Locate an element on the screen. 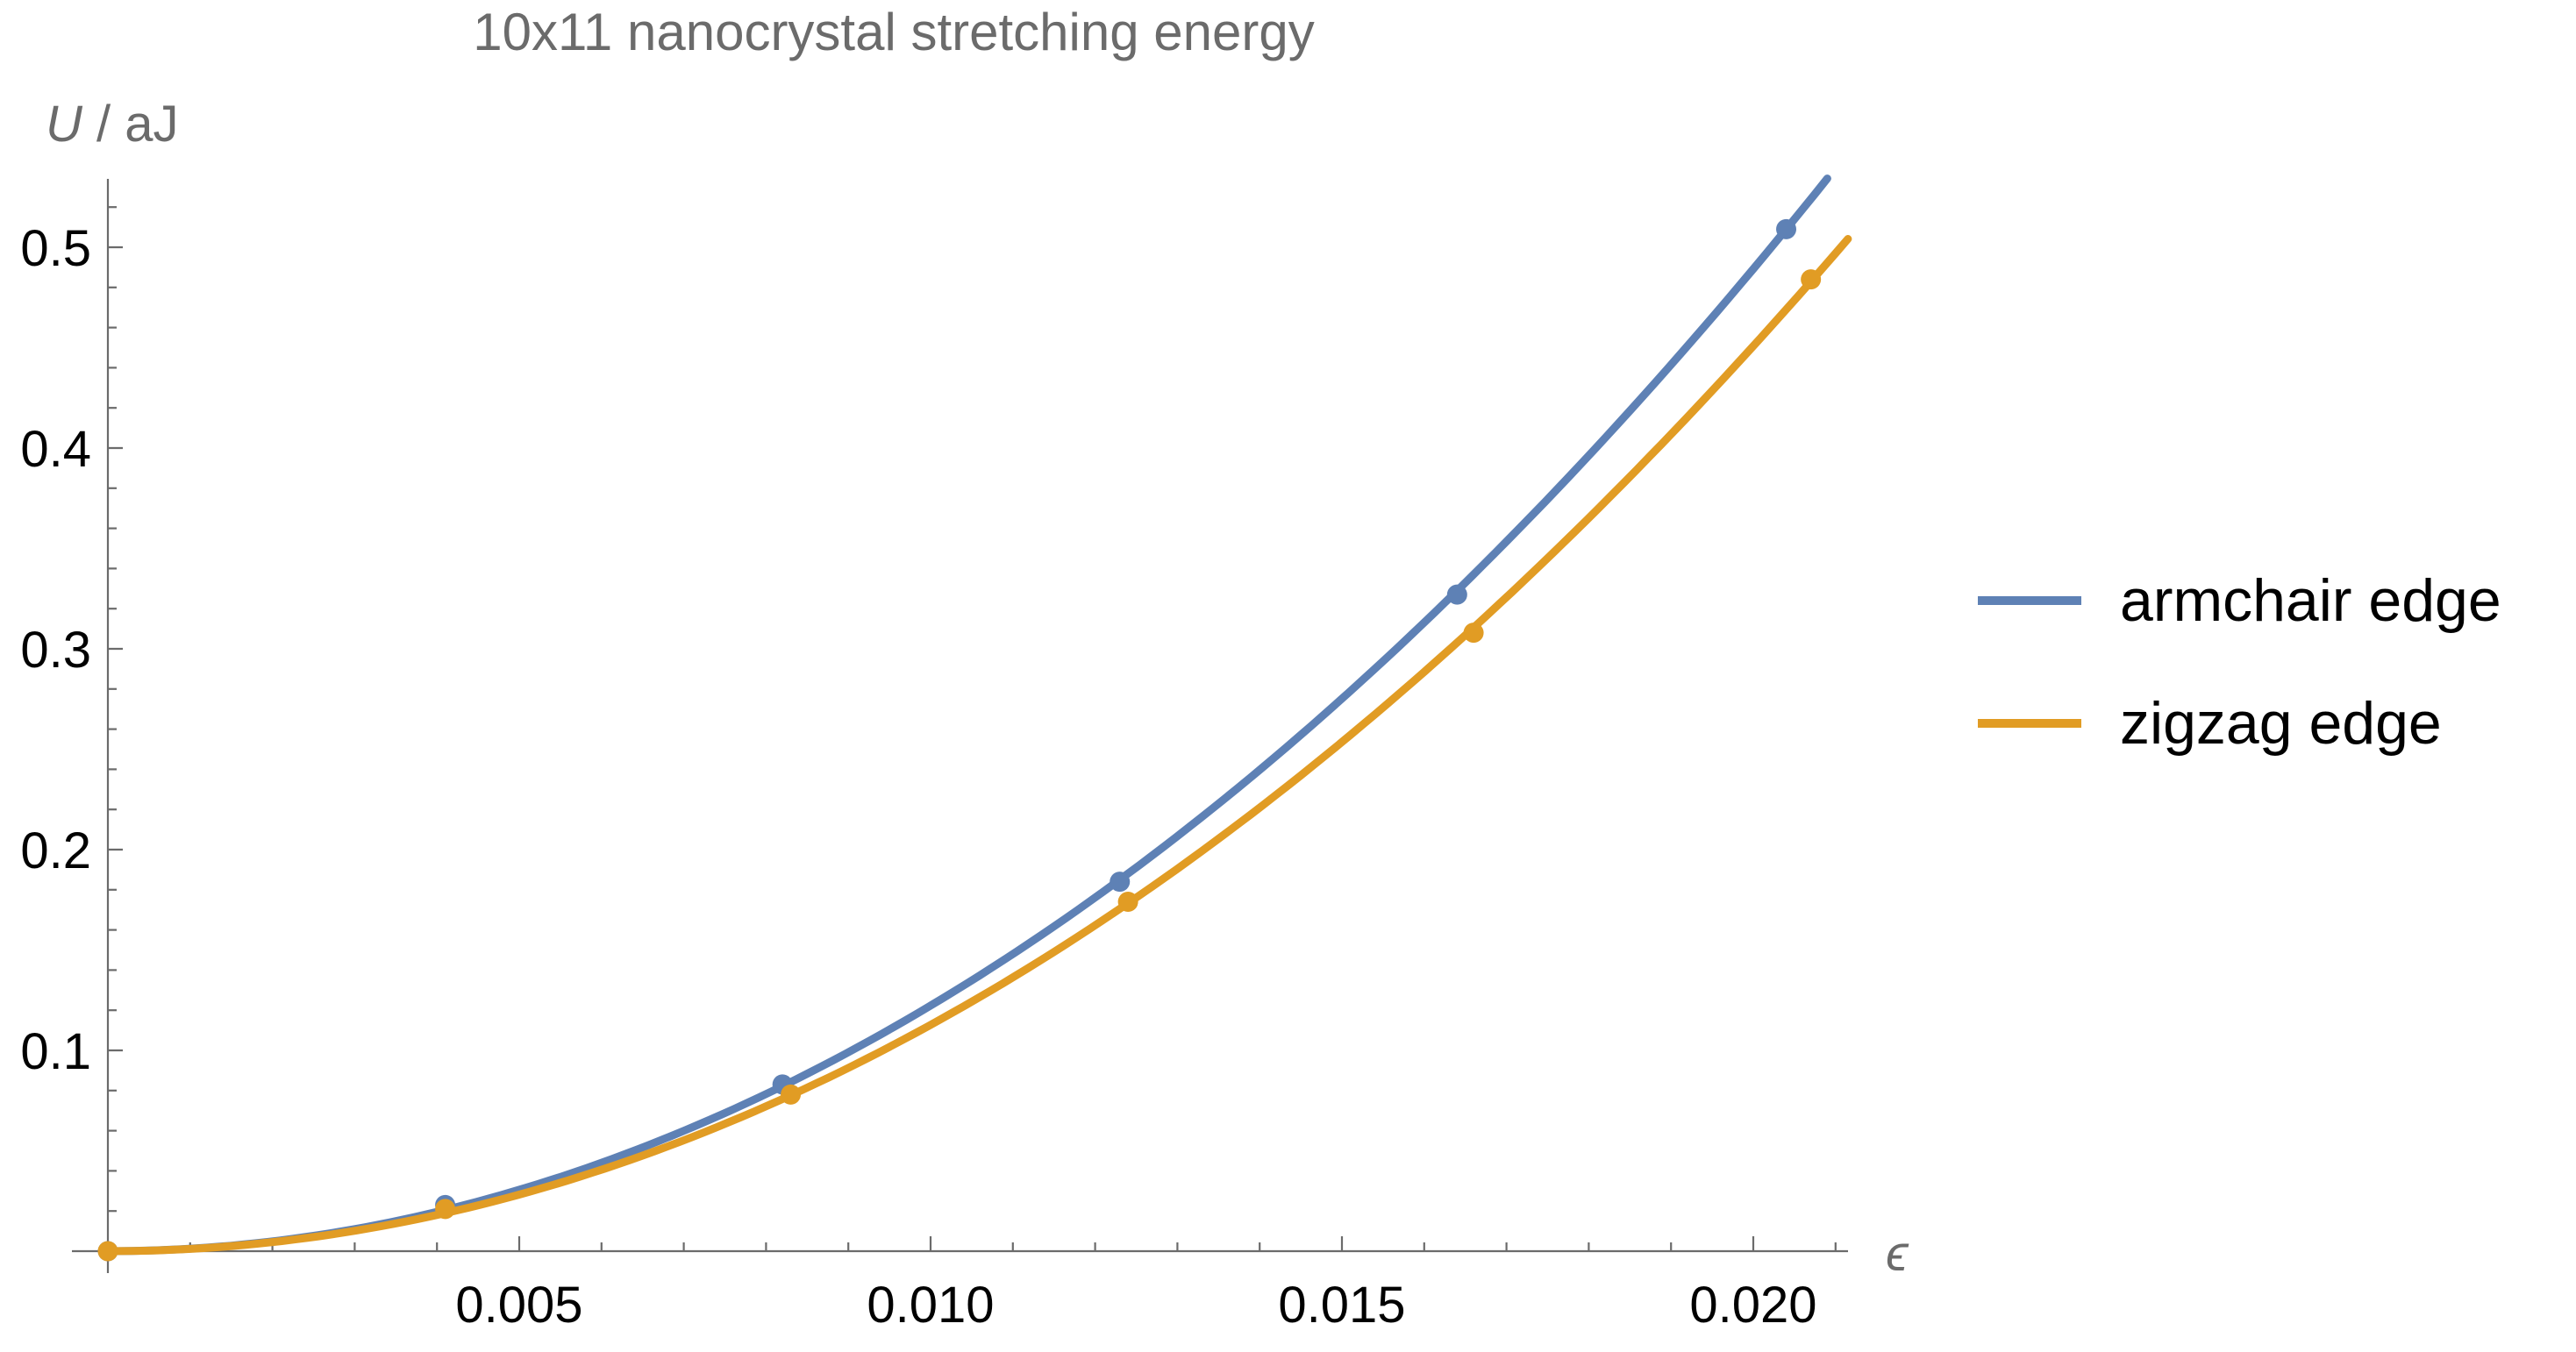  x-tick-label: 0.020 is located at coordinates (1753, 1305).